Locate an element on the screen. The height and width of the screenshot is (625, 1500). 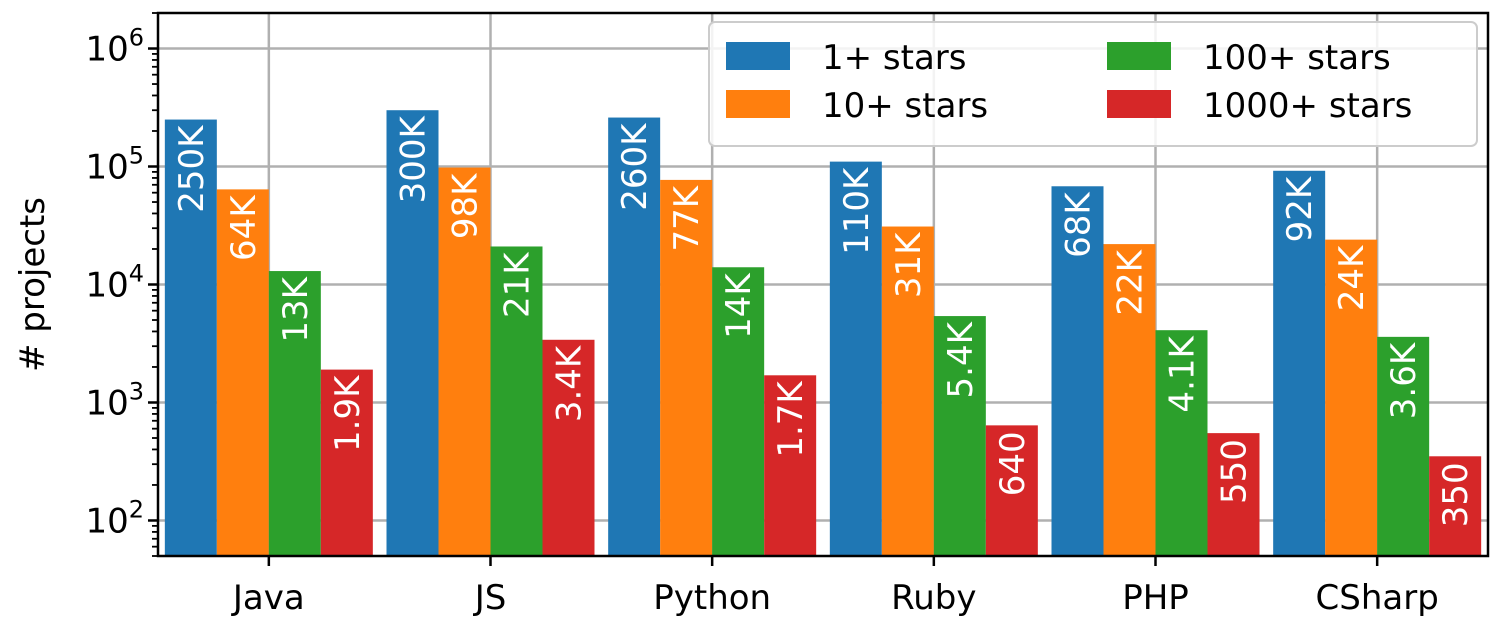
x-tick-label: JS is located at coordinates (490, 598).